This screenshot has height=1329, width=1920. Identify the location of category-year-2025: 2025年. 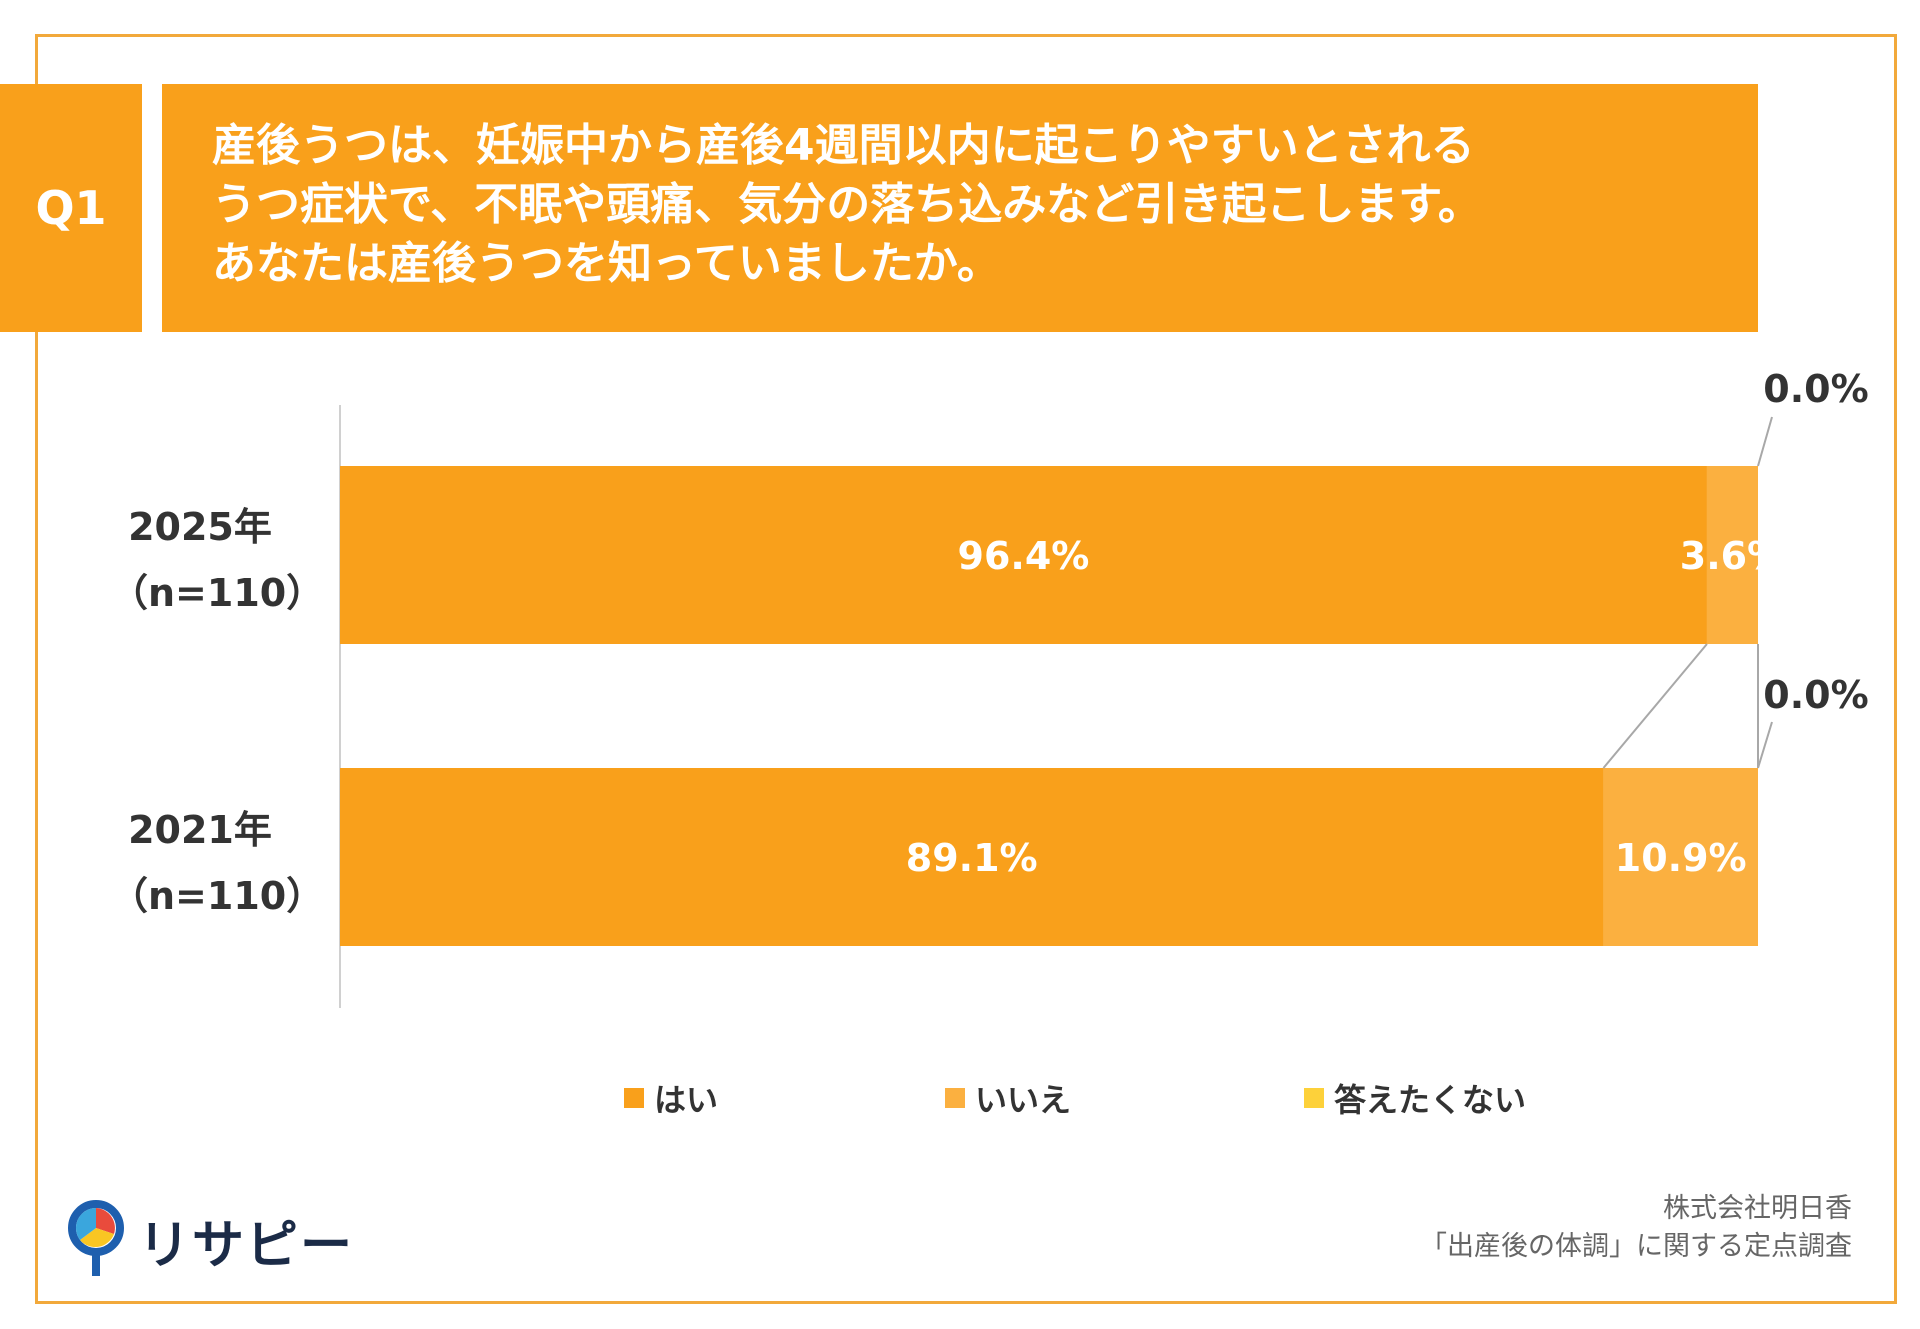
(200, 527).